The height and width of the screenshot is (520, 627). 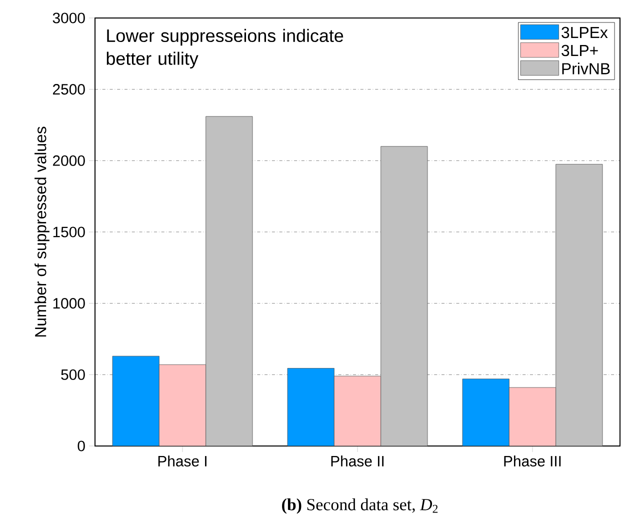 I want to click on y-tick-label: 500, so click(x=73, y=374).